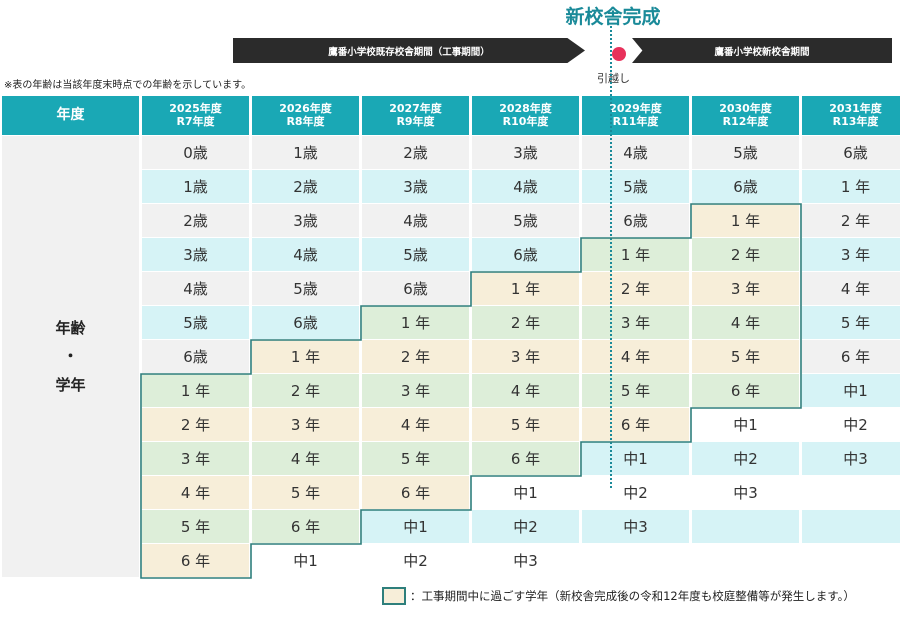  What do you see at coordinates (632, 596) in the screenshot?
I see `legend-text: ：工事期間中に過ごす学年（新校舎完成後の令和12年度も校庭整備等が発生します。）` at bounding box center [632, 596].